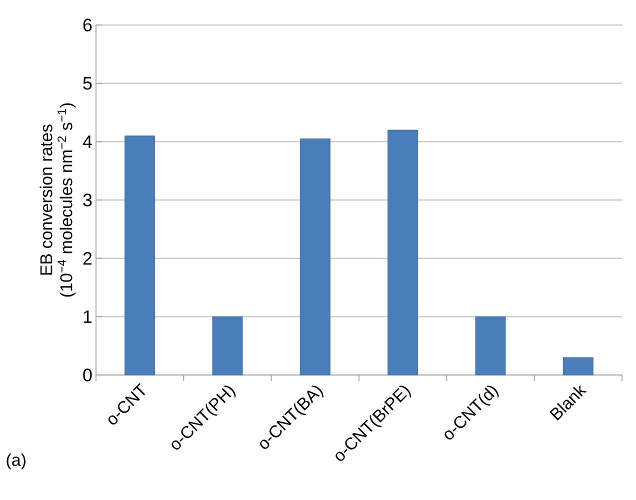 Image resolution: width=636 pixels, height=500 pixels. I want to click on y-tick-label: 5, so click(87, 83).